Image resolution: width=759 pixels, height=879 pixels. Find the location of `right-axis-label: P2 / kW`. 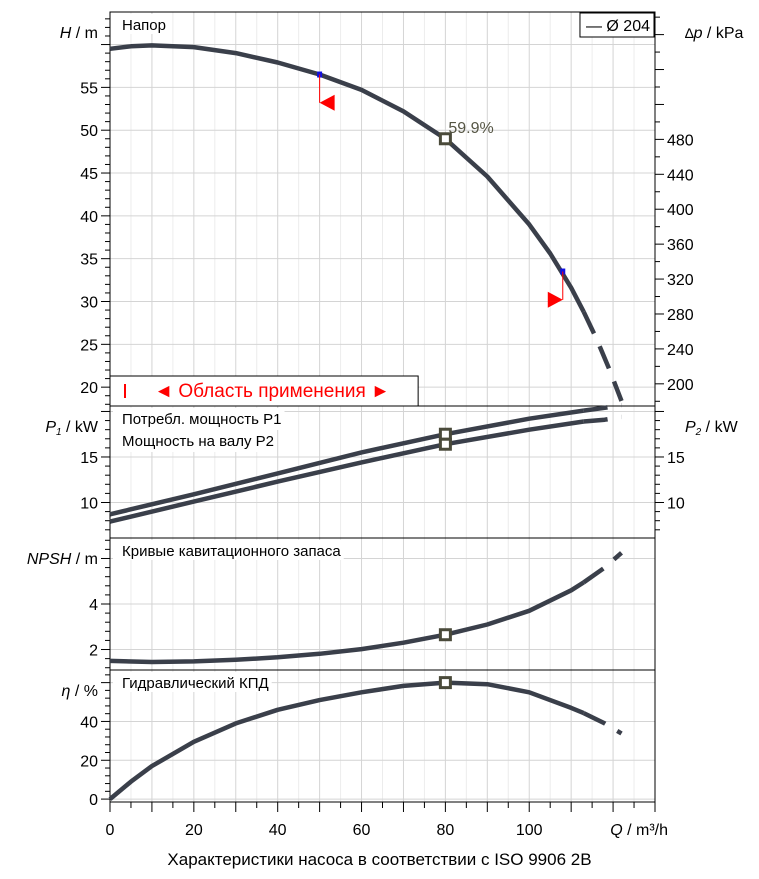

right-axis-label: P2 / kW is located at coordinates (712, 428).